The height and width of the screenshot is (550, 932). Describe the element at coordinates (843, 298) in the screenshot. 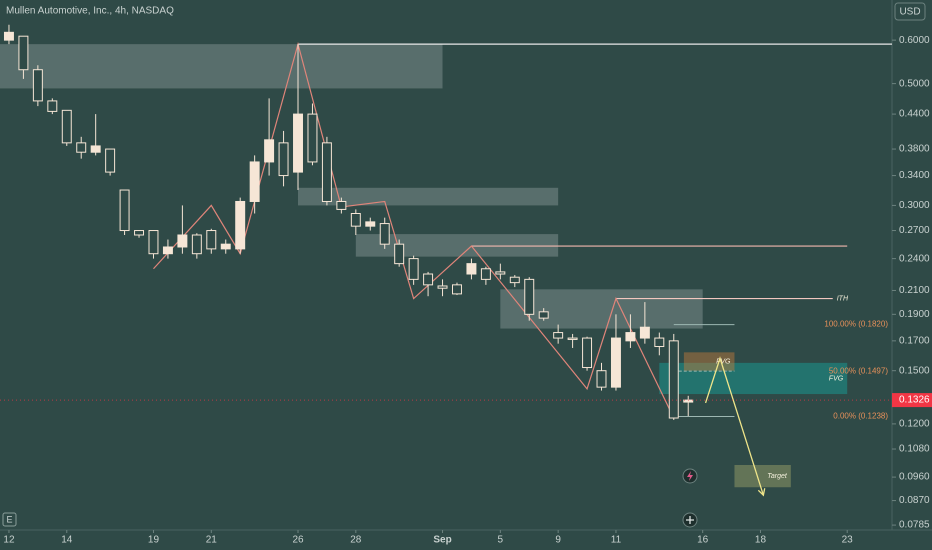

I see `level-label: ITH` at that location.